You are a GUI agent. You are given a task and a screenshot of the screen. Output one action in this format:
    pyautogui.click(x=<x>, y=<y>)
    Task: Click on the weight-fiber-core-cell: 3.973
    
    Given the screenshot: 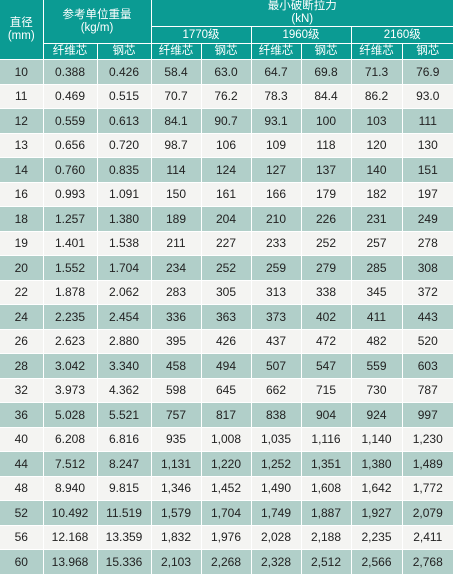 What is the action you would take?
    pyautogui.click(x=70, y=390)
    